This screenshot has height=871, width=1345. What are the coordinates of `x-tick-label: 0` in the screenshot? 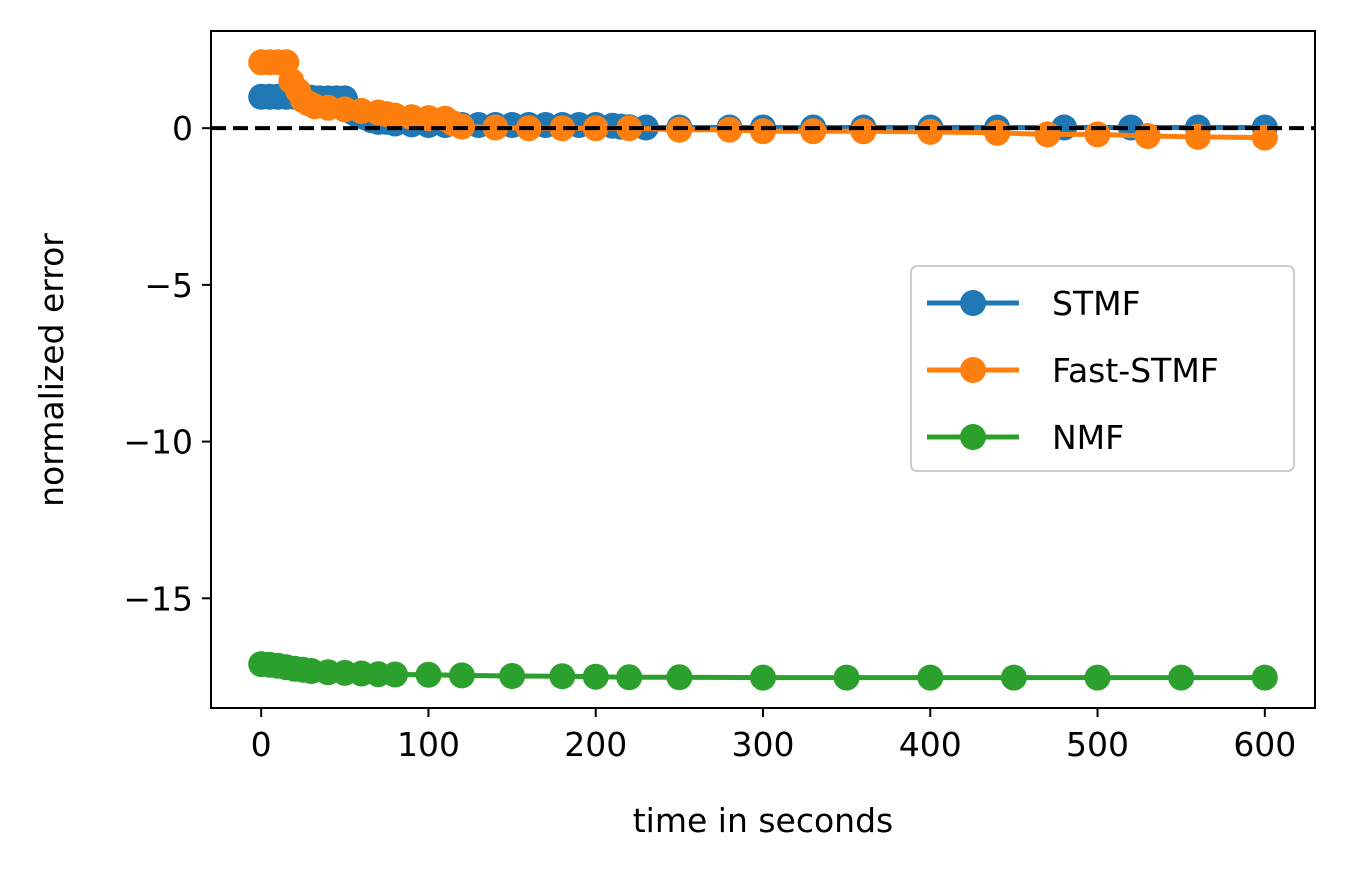 It's located at (261, 744).